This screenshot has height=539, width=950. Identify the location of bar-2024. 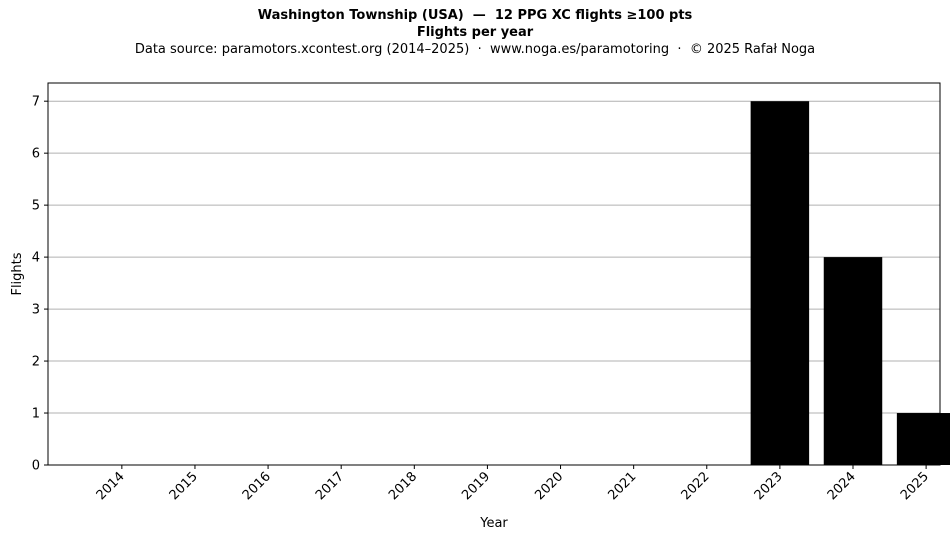
(853, 361).